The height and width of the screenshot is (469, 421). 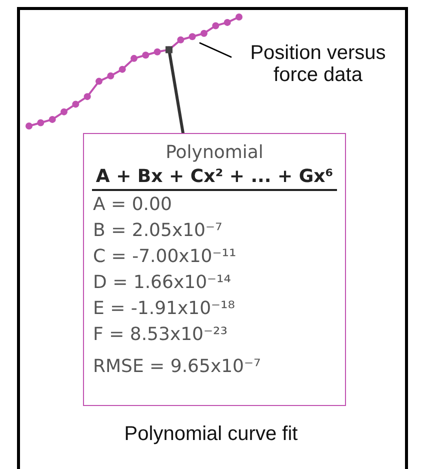 What do you see at coordinates (318, 64) in the screenshot?
I see `text: Position versus force data` at bounding box center [318, 64].